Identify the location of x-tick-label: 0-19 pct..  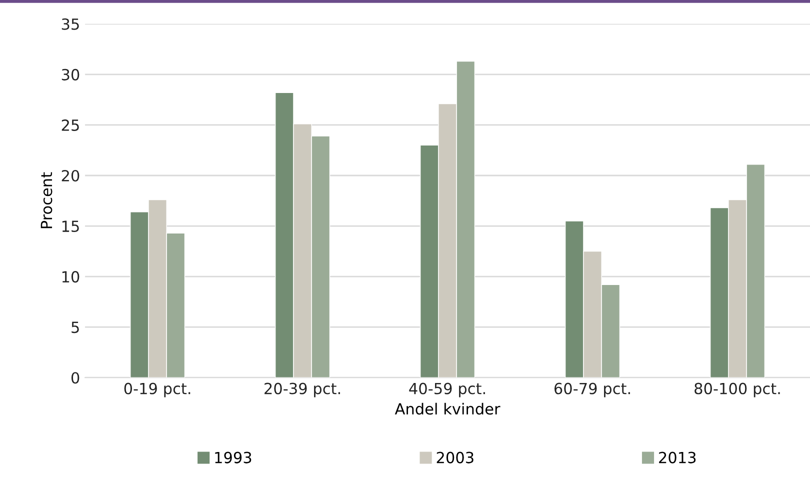
(157, 390).